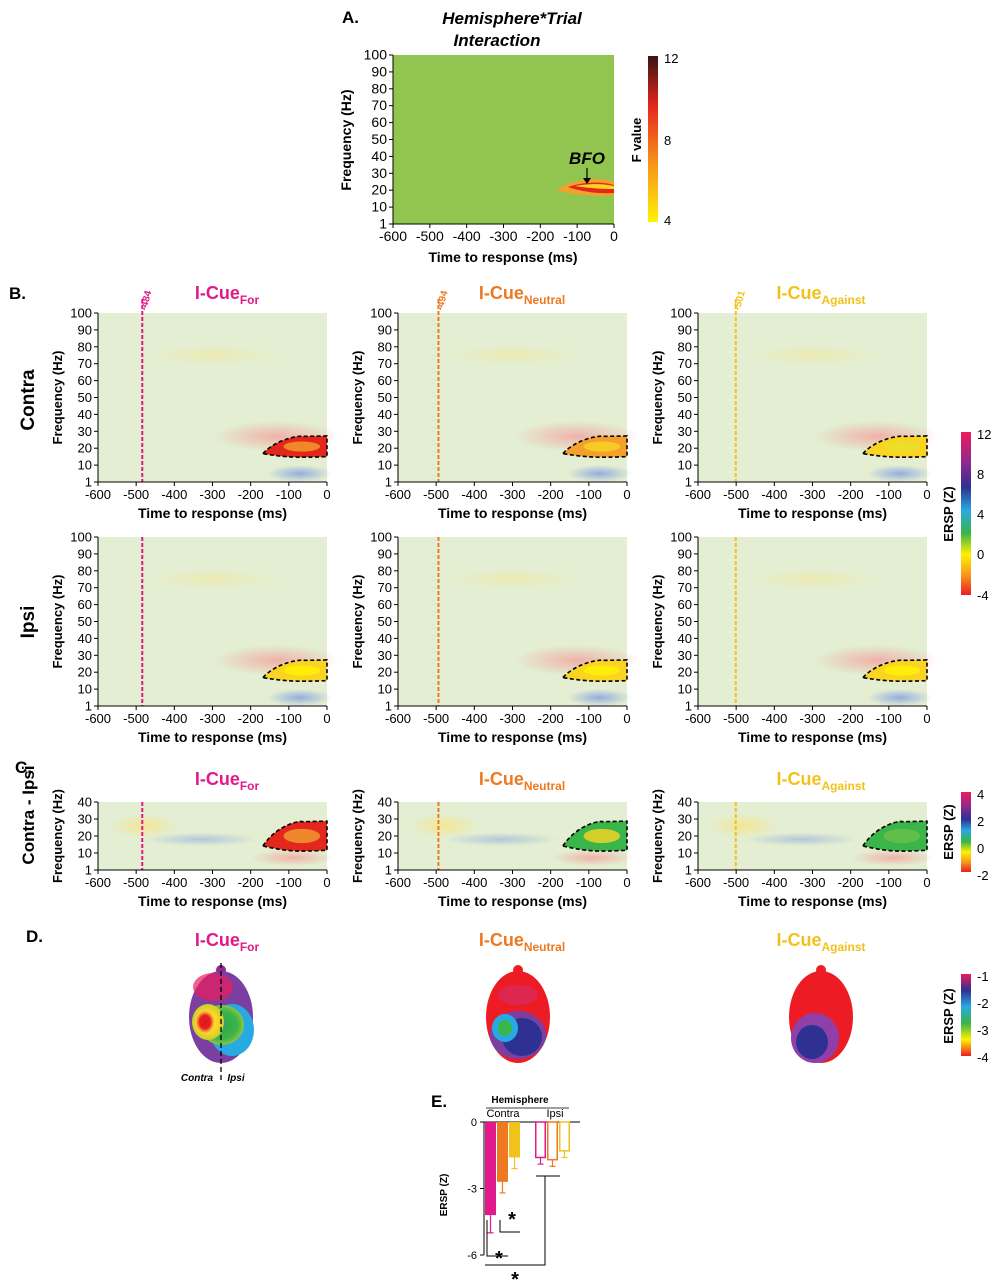 The height and width of the screenshot is (1287, 995). Describe the element at coordinates (889, 718) in the screenshot. I see `heatmap-ipsi-against-x-tick-label: -100` at that location.